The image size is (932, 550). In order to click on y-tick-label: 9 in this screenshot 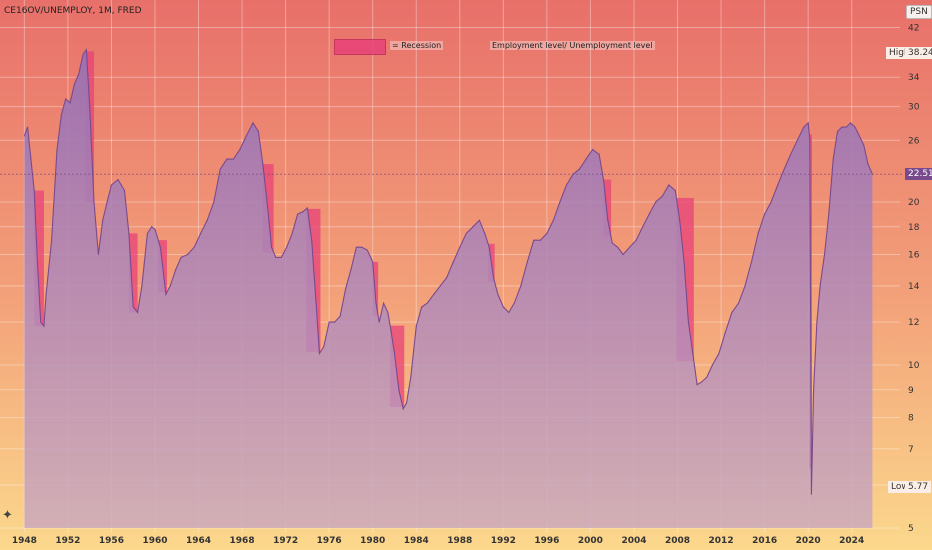, I will do `click(911, 391)`.